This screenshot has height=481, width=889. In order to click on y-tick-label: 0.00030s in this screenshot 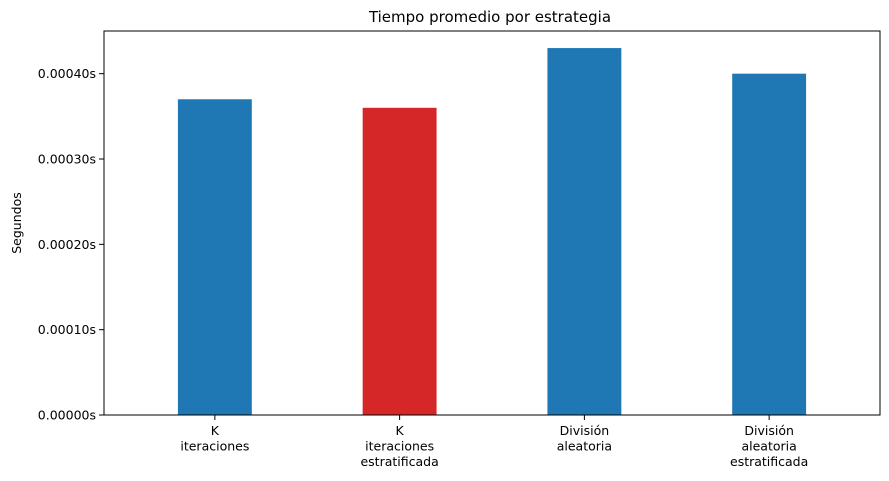, I will do `click(67, 159)`.